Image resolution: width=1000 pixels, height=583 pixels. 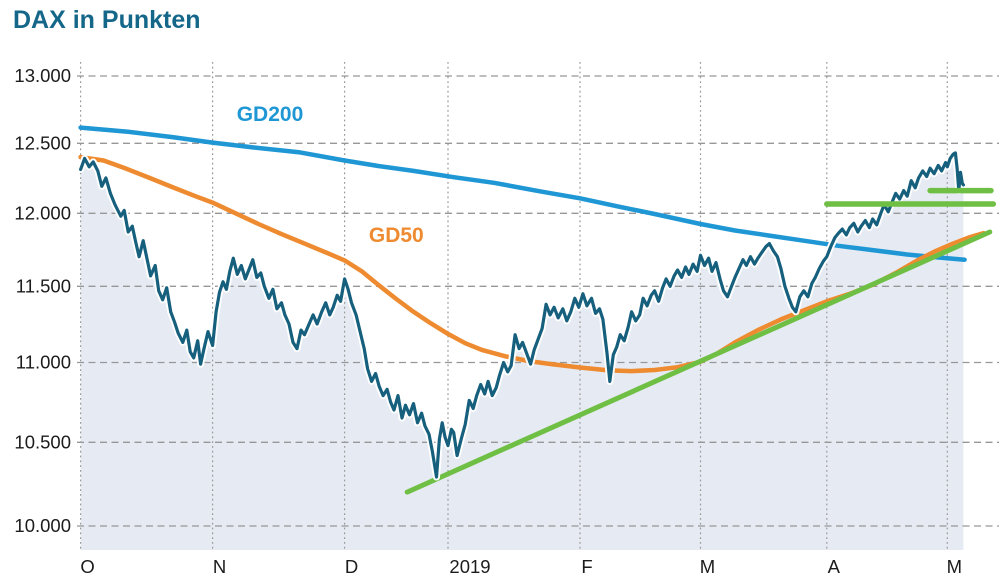 I want to click on gd50-label: GD50, so click(x=396, y=235).